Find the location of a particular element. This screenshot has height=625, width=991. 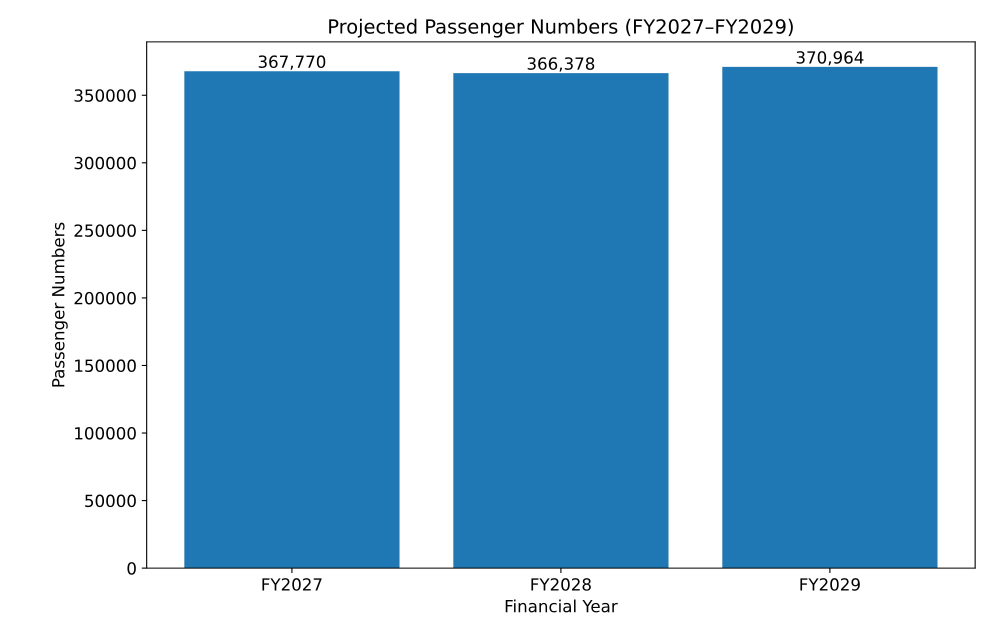

y-tick-label: 150000 is located at coordinates (105, 365).